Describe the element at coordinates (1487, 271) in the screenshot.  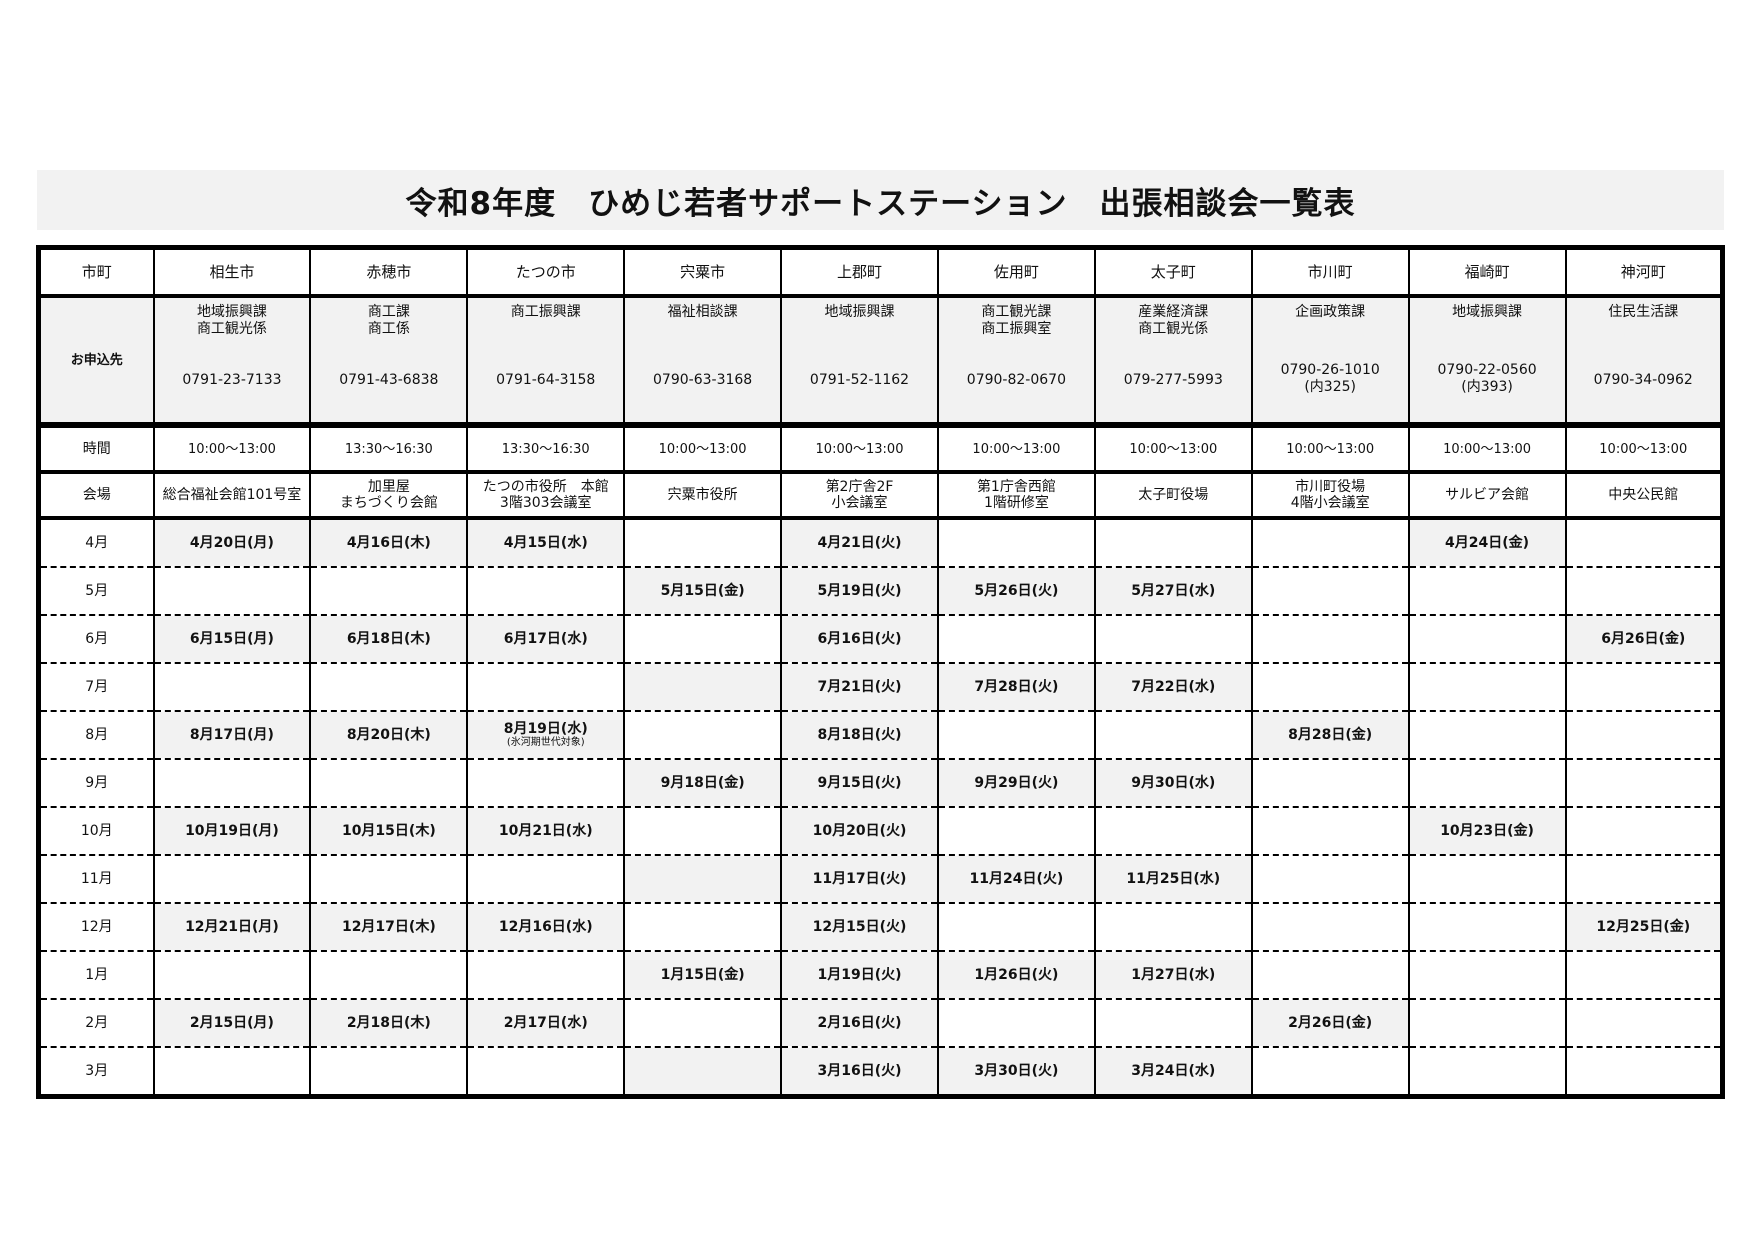
I see `municipality-header: 福崎町` at that location.